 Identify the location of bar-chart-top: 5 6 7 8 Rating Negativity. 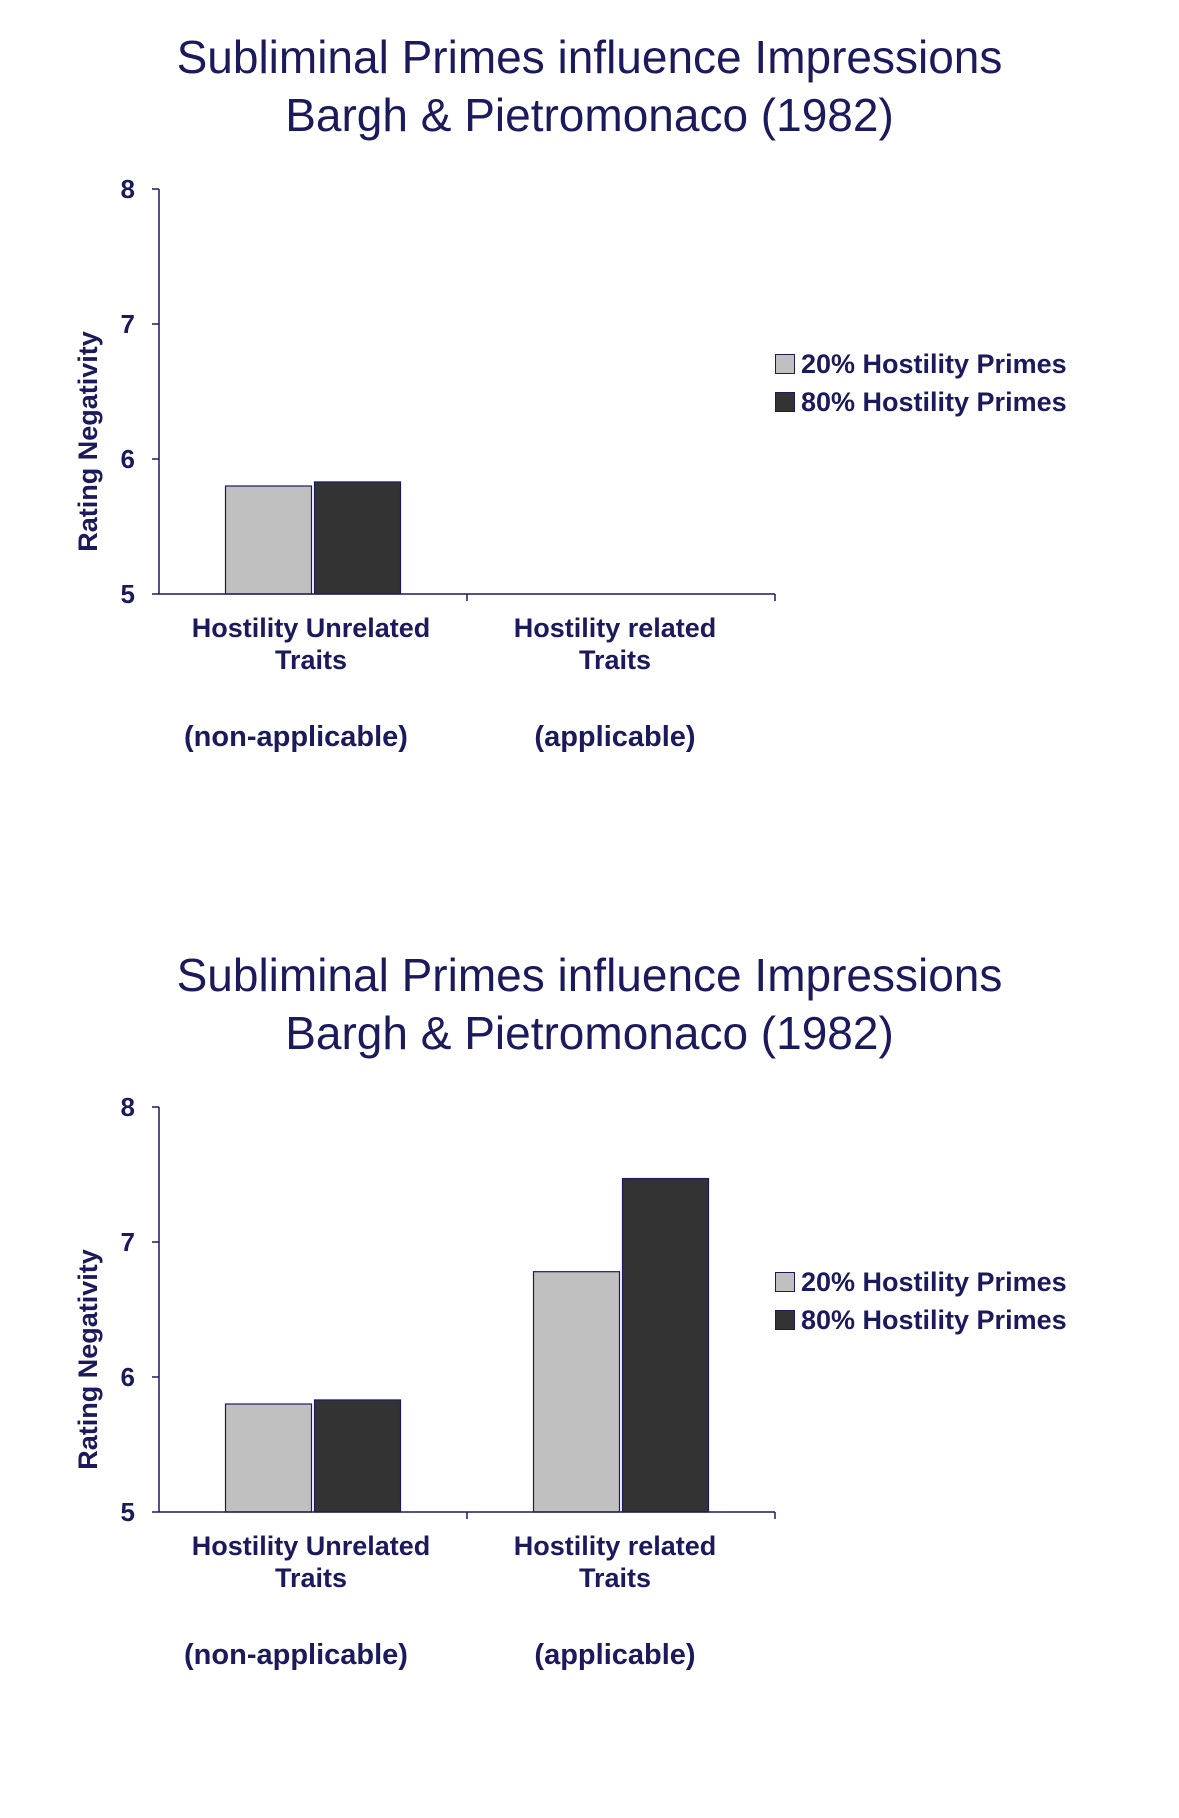
(424, 391).